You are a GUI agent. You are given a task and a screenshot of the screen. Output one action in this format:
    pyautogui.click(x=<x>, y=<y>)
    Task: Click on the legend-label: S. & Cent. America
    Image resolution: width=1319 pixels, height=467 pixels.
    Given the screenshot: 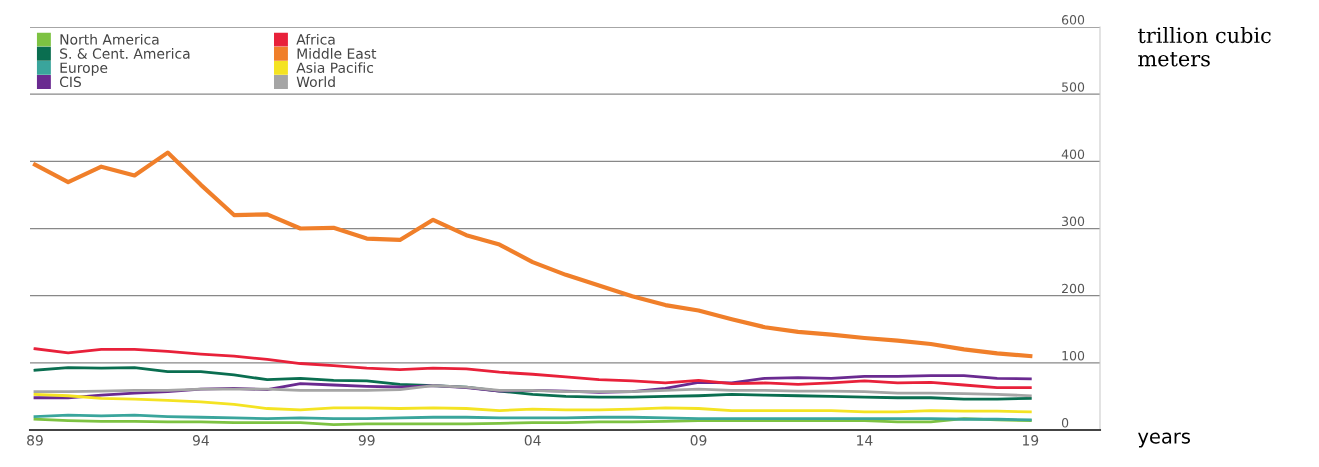 What is the action you would take?
    pyautogui.click(x=125, y=53)
    